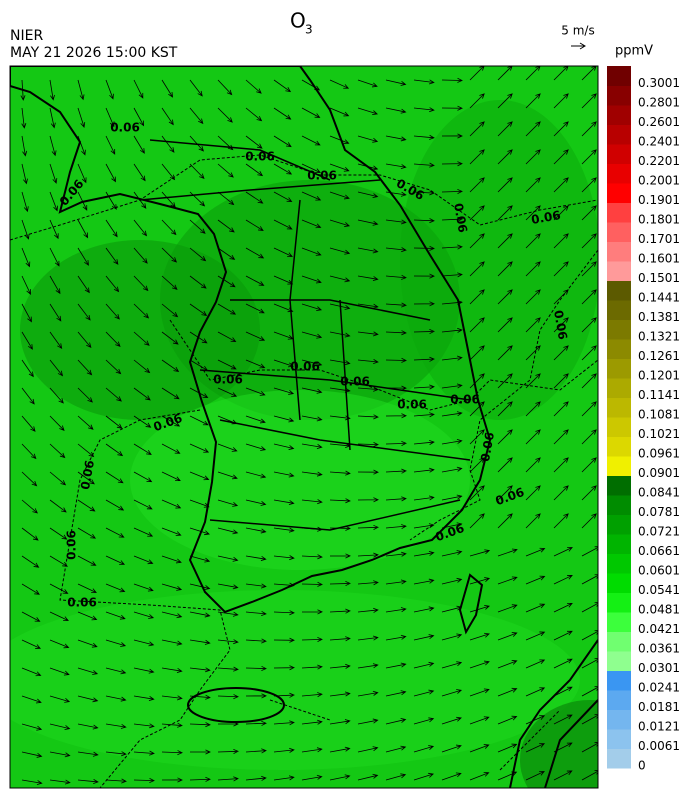 Image resolution: width=692 pixels, height=798 pixels. What do you see at coordinates (659, 454) in the screenshot?
I see `colorbar-label: 0.0961` at bounding box center [659, 454].